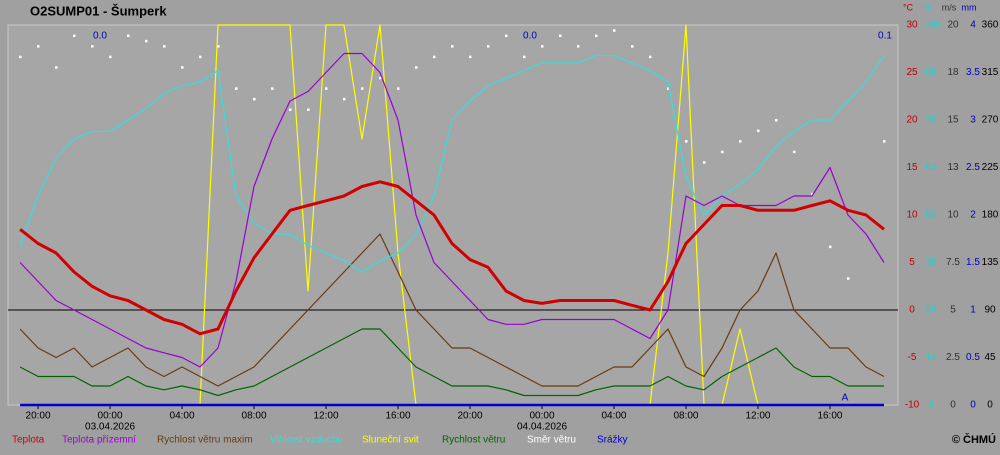 The height and width of the screenshot is (455, 1000). I want to click on y-tick-label: 180, so click(990, 215).